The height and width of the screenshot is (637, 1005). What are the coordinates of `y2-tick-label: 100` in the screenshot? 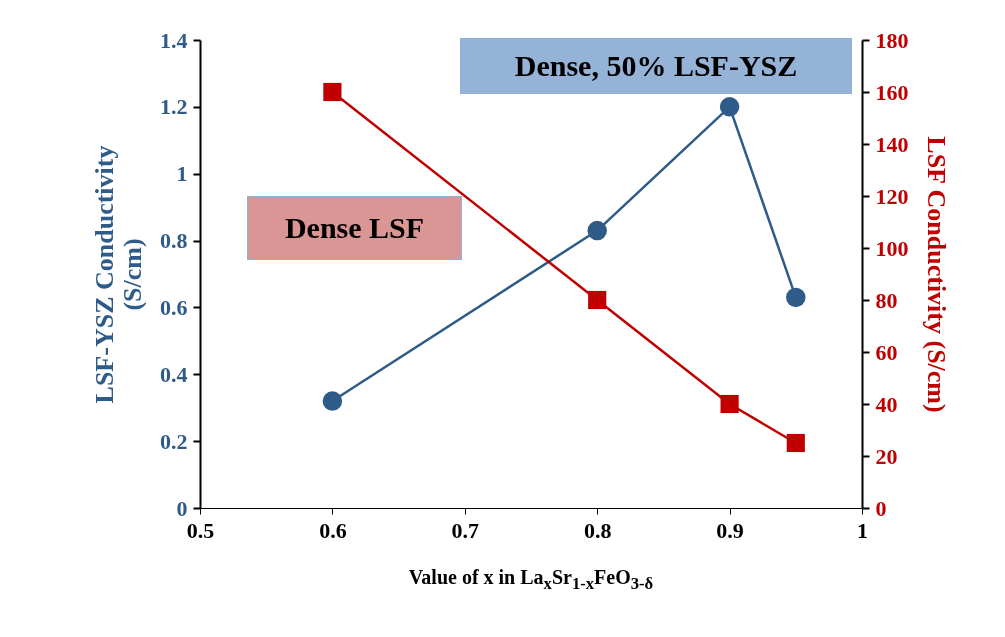 It's located at (892, 248).